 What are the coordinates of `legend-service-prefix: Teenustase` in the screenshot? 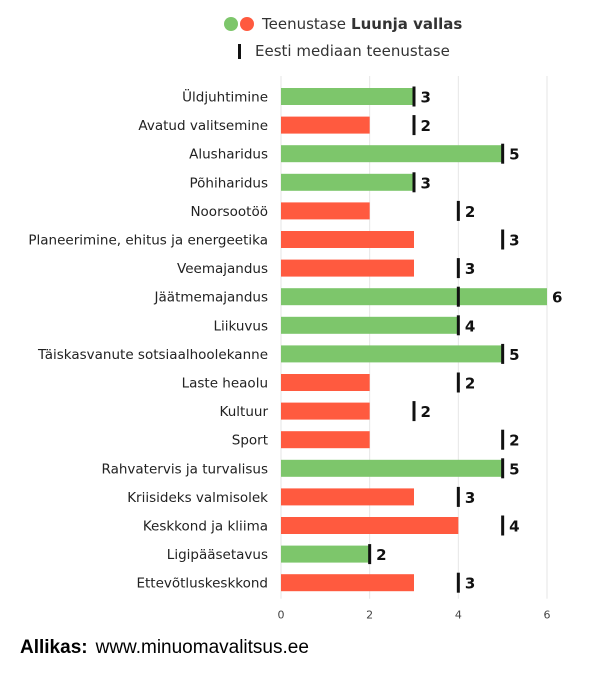 It's located at (304, 24).